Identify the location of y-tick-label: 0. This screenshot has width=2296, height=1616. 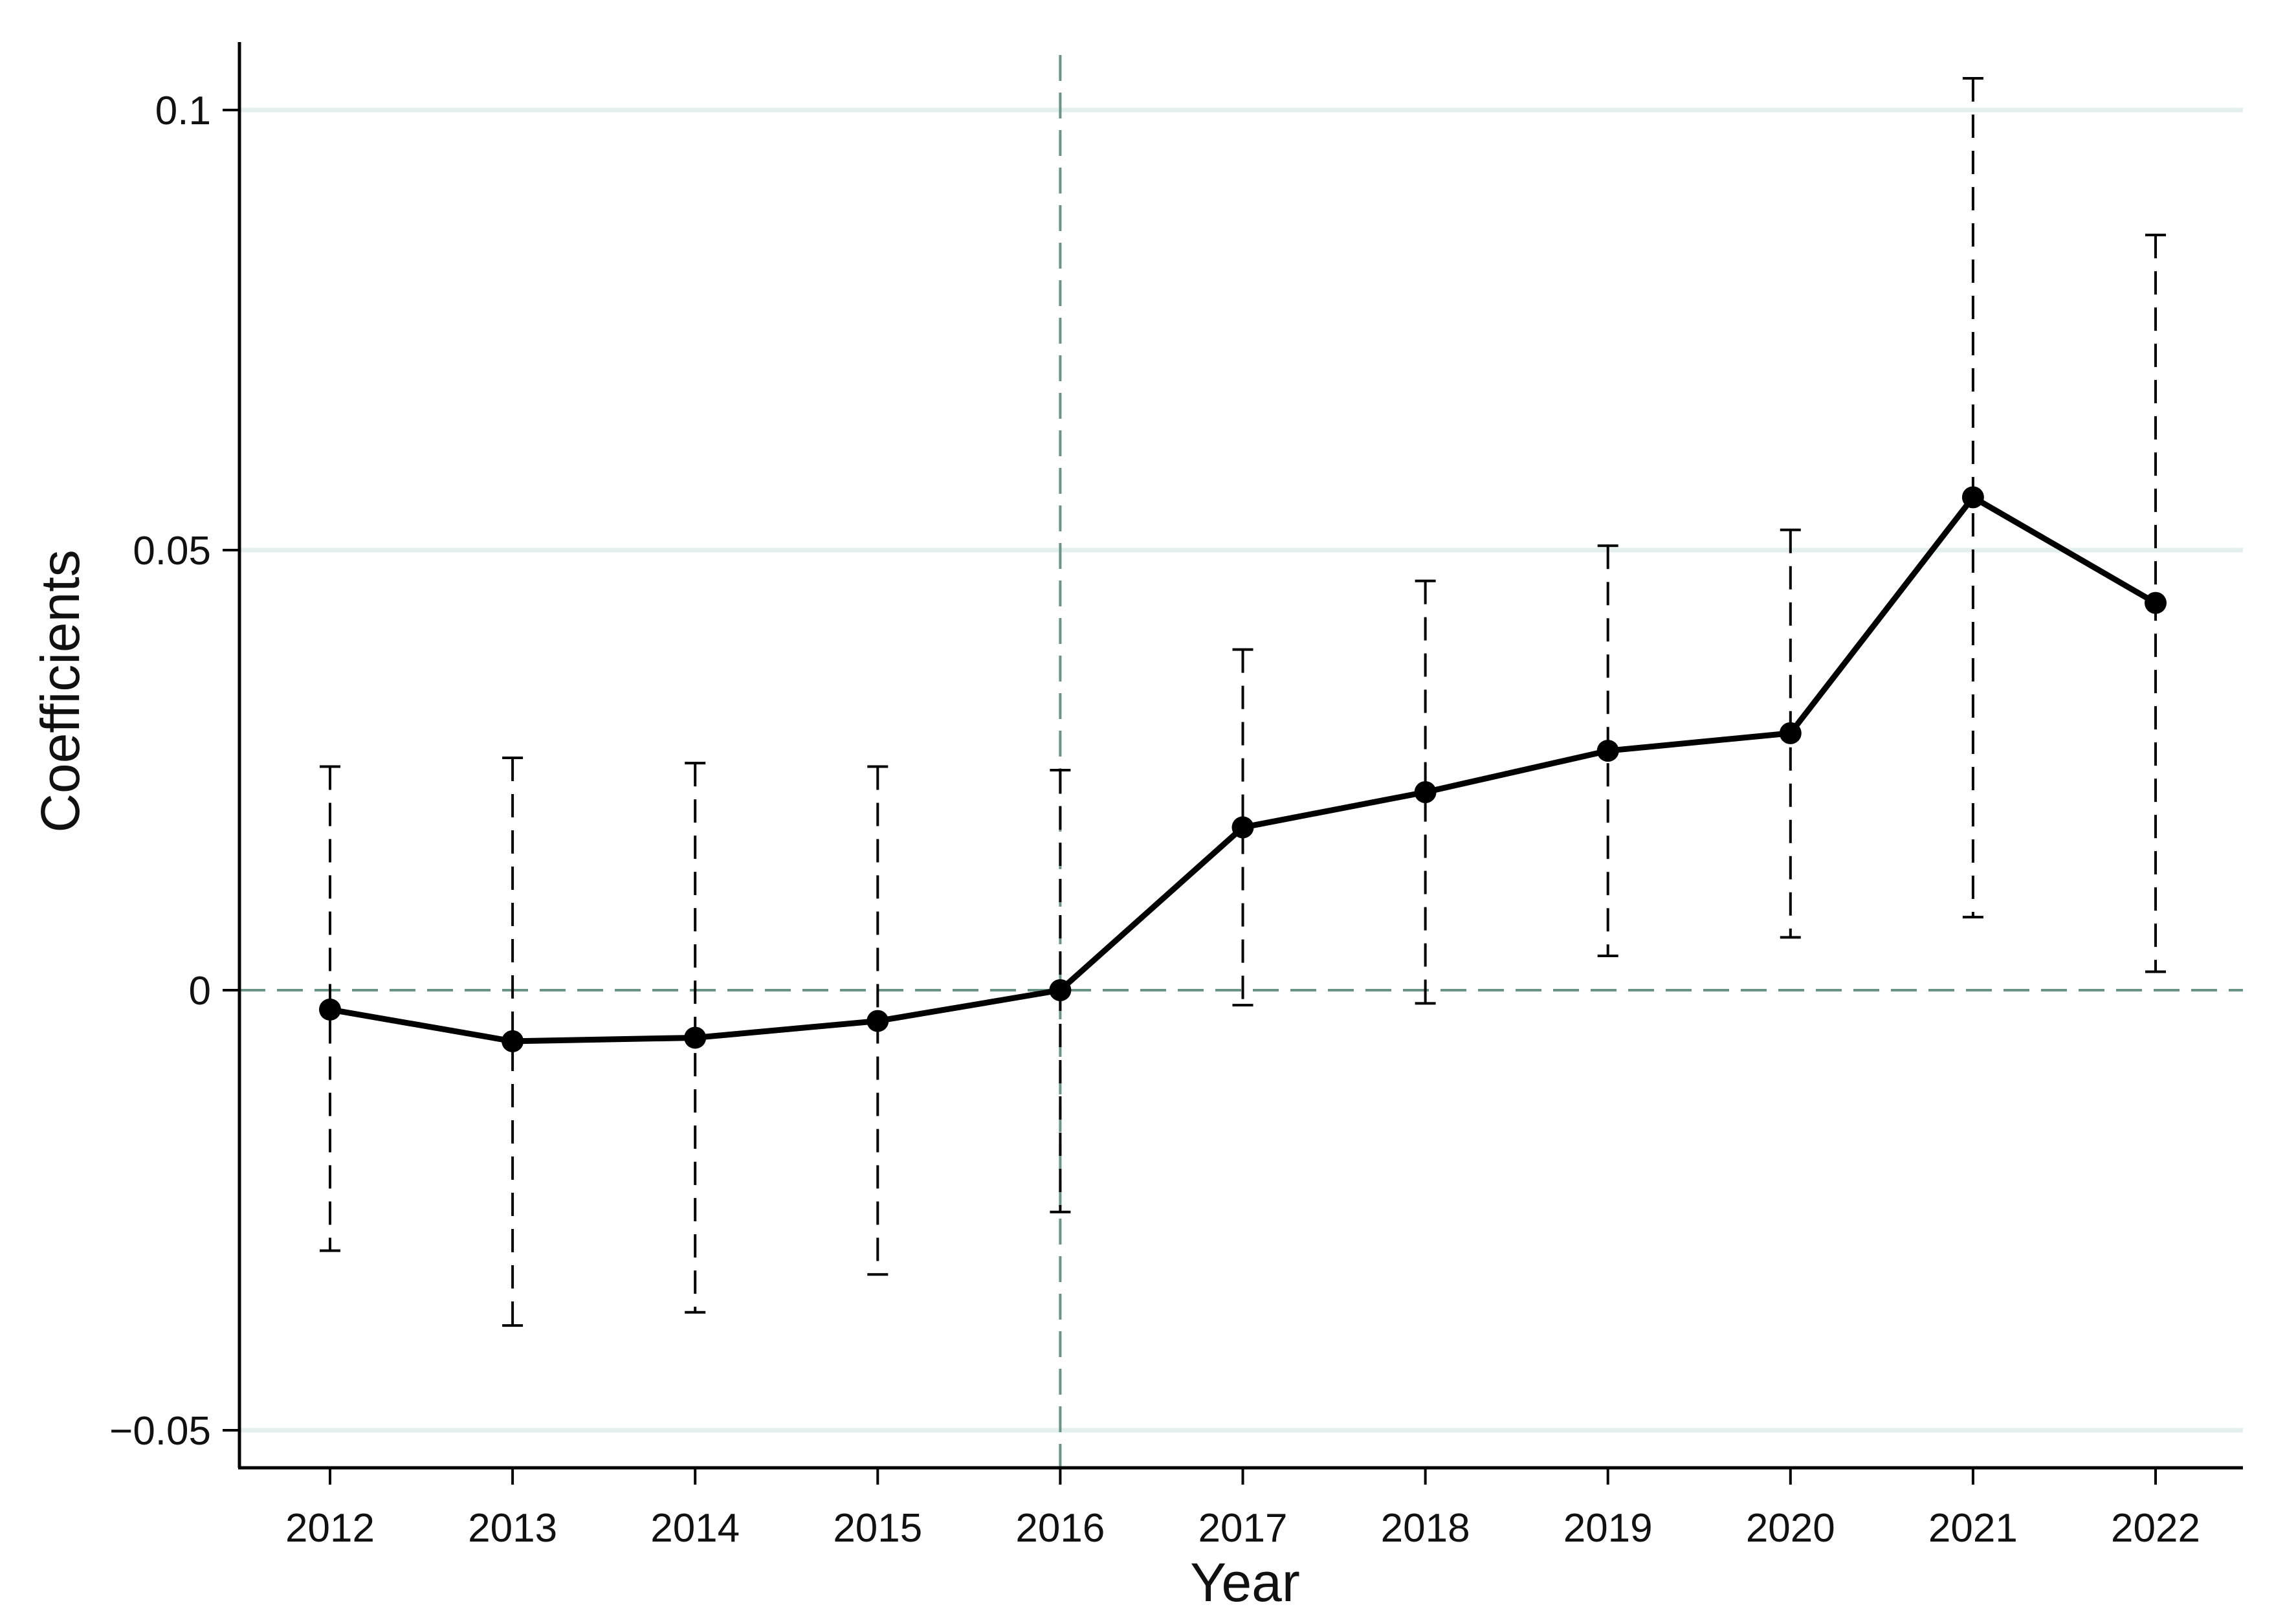
(200, 991).